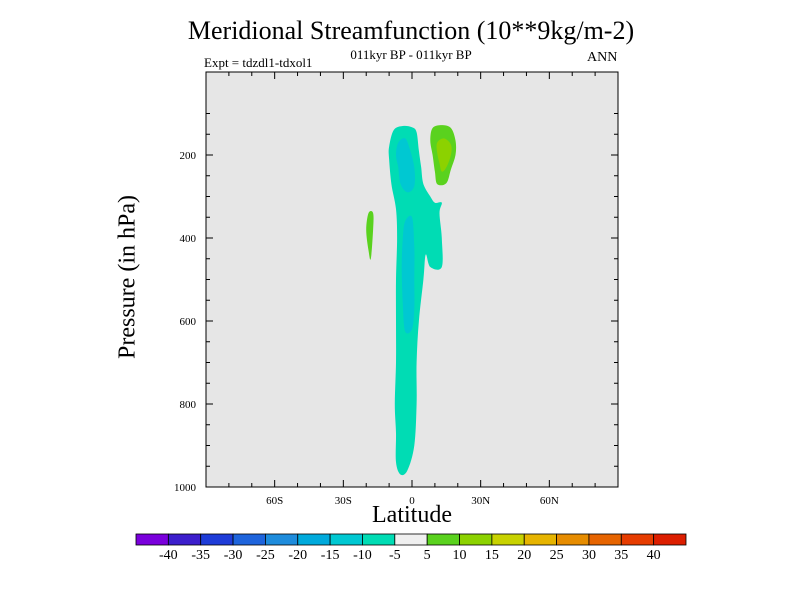  I want to click on negative-streamfunction-core-upper, so click(406, 165).